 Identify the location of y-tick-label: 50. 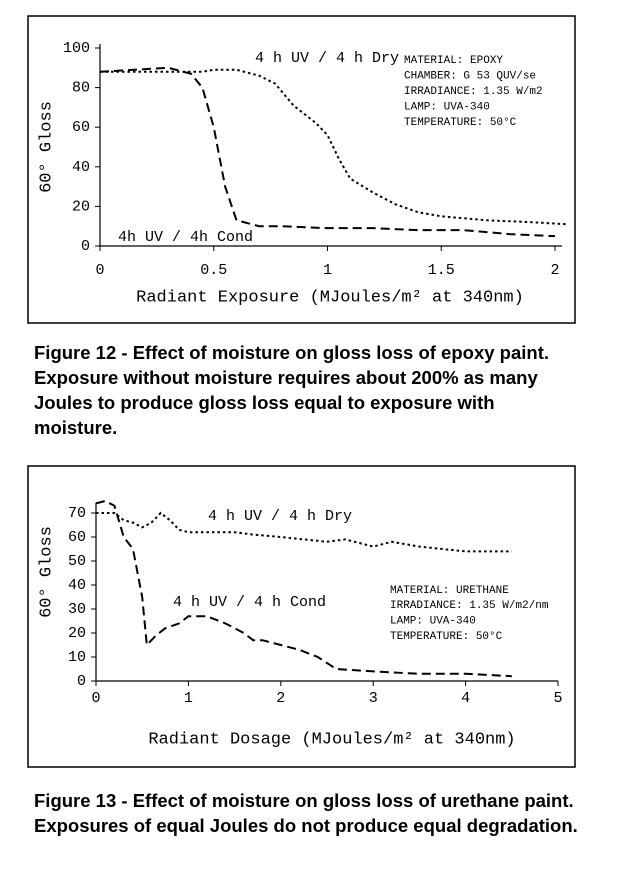
(77, 561).